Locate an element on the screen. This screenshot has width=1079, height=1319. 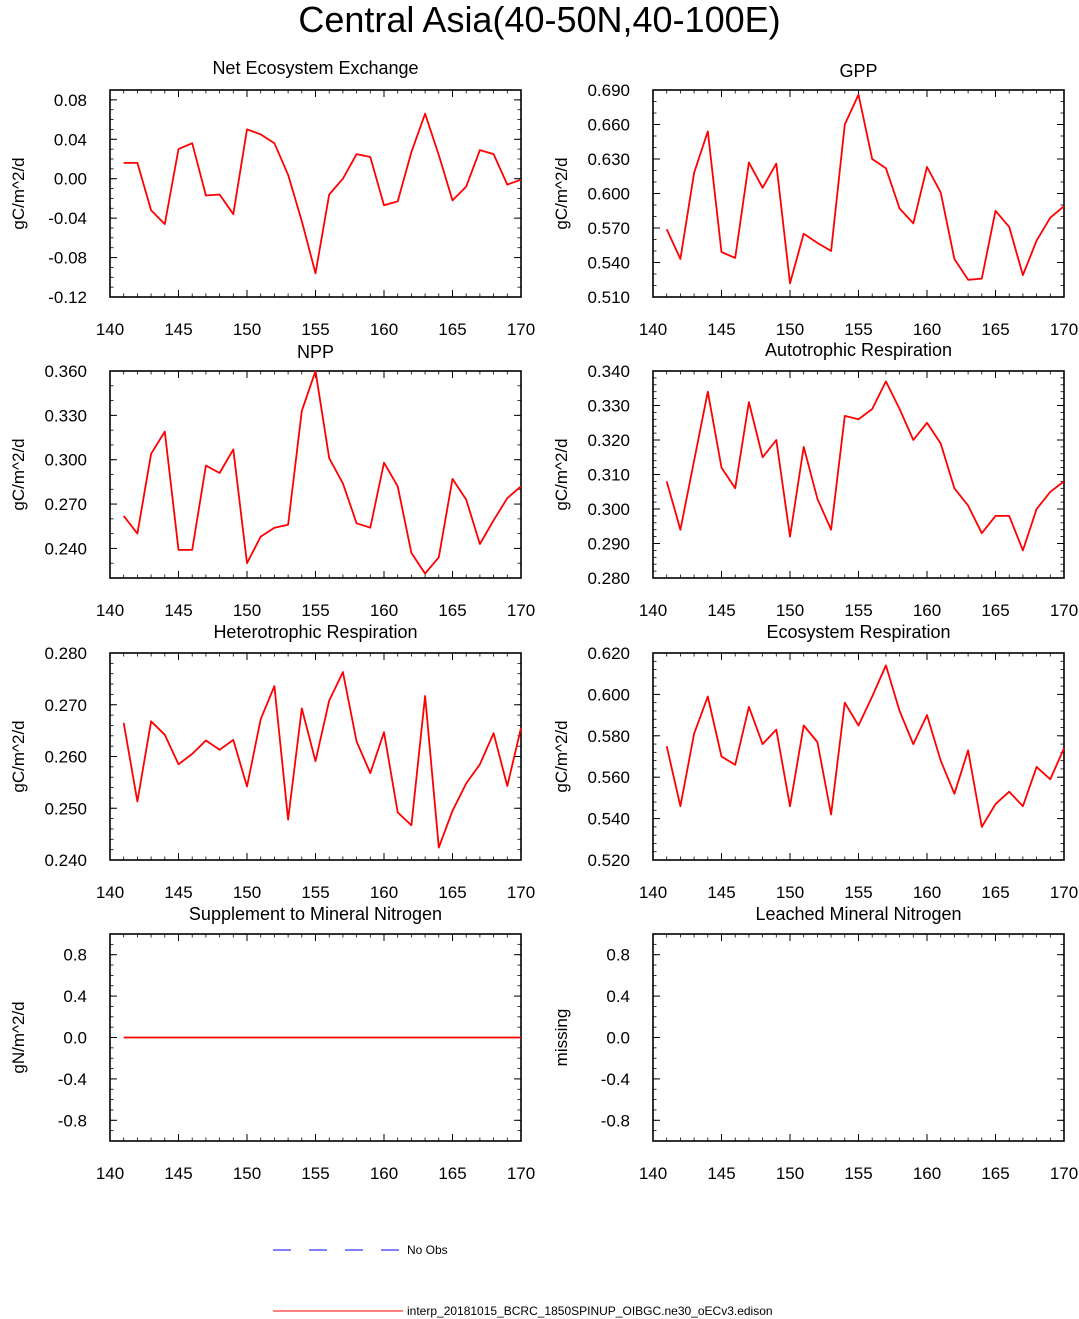
panel3-xtick-label: 165 is located at coordinates (452, 610).